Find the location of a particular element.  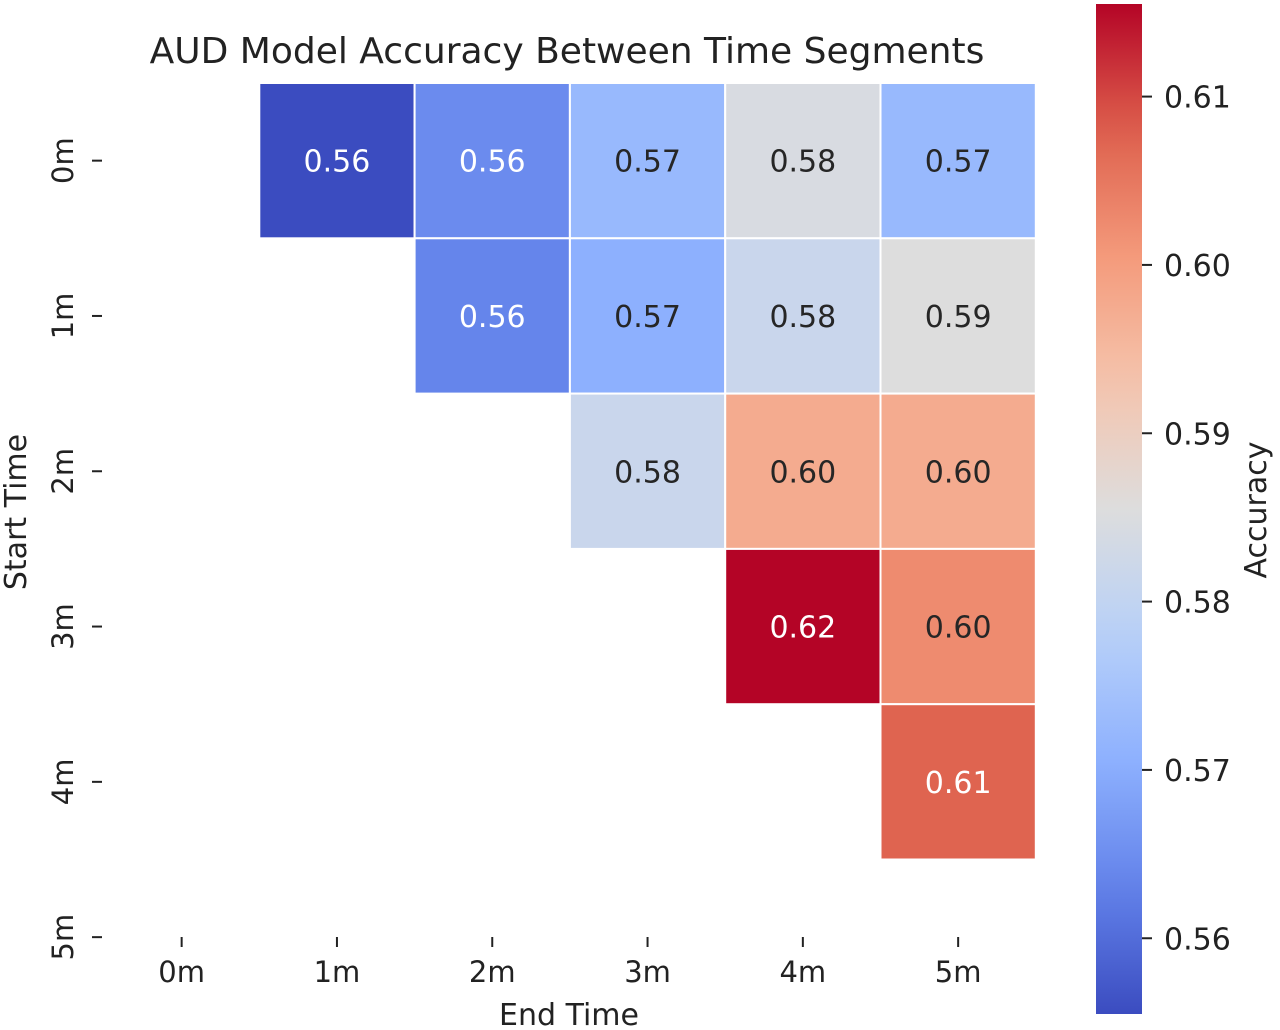

y-axis: 0m 1m 2m 3m 4m 5m is located at coordinates (74, 549).